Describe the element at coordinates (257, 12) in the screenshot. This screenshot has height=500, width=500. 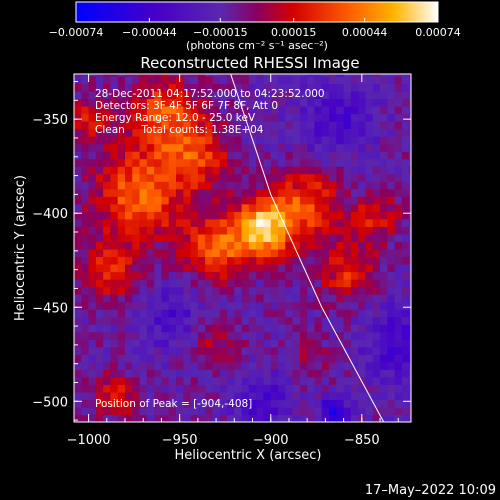
I see `colorbar-gradient` at that location.